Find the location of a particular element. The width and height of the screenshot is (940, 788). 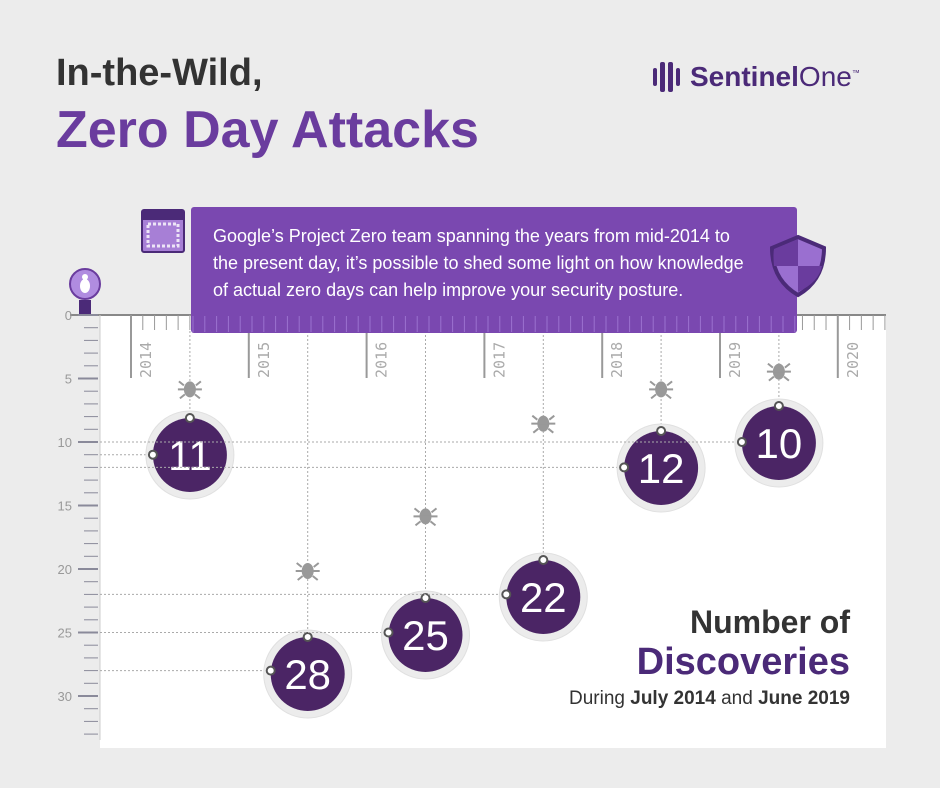

sentinelone-logo: SentinelOne™ is located at coordinates (756, 77).